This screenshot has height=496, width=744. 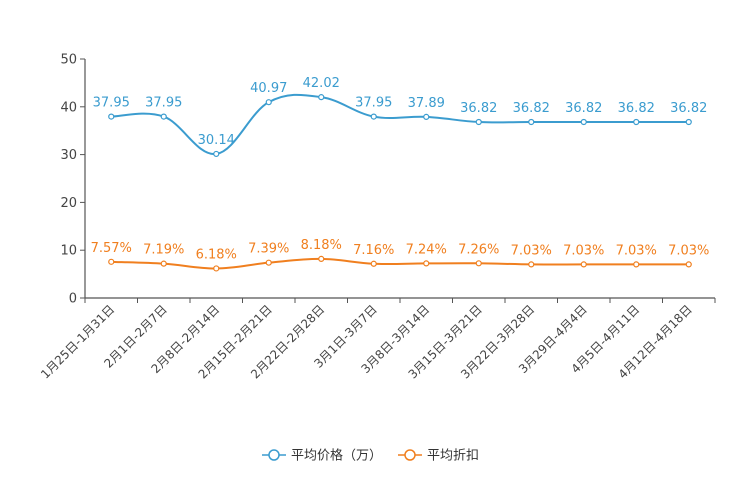 I want to click on data-label: 7.24%, so click(x=426, y=249).